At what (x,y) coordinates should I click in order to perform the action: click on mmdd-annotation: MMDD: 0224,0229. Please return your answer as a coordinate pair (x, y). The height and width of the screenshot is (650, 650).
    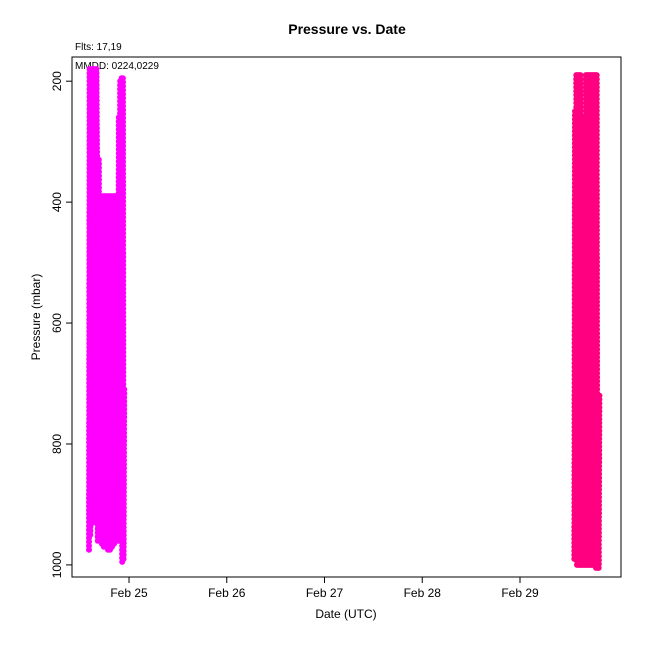
    Looking at the image, I should click on (117, 66).